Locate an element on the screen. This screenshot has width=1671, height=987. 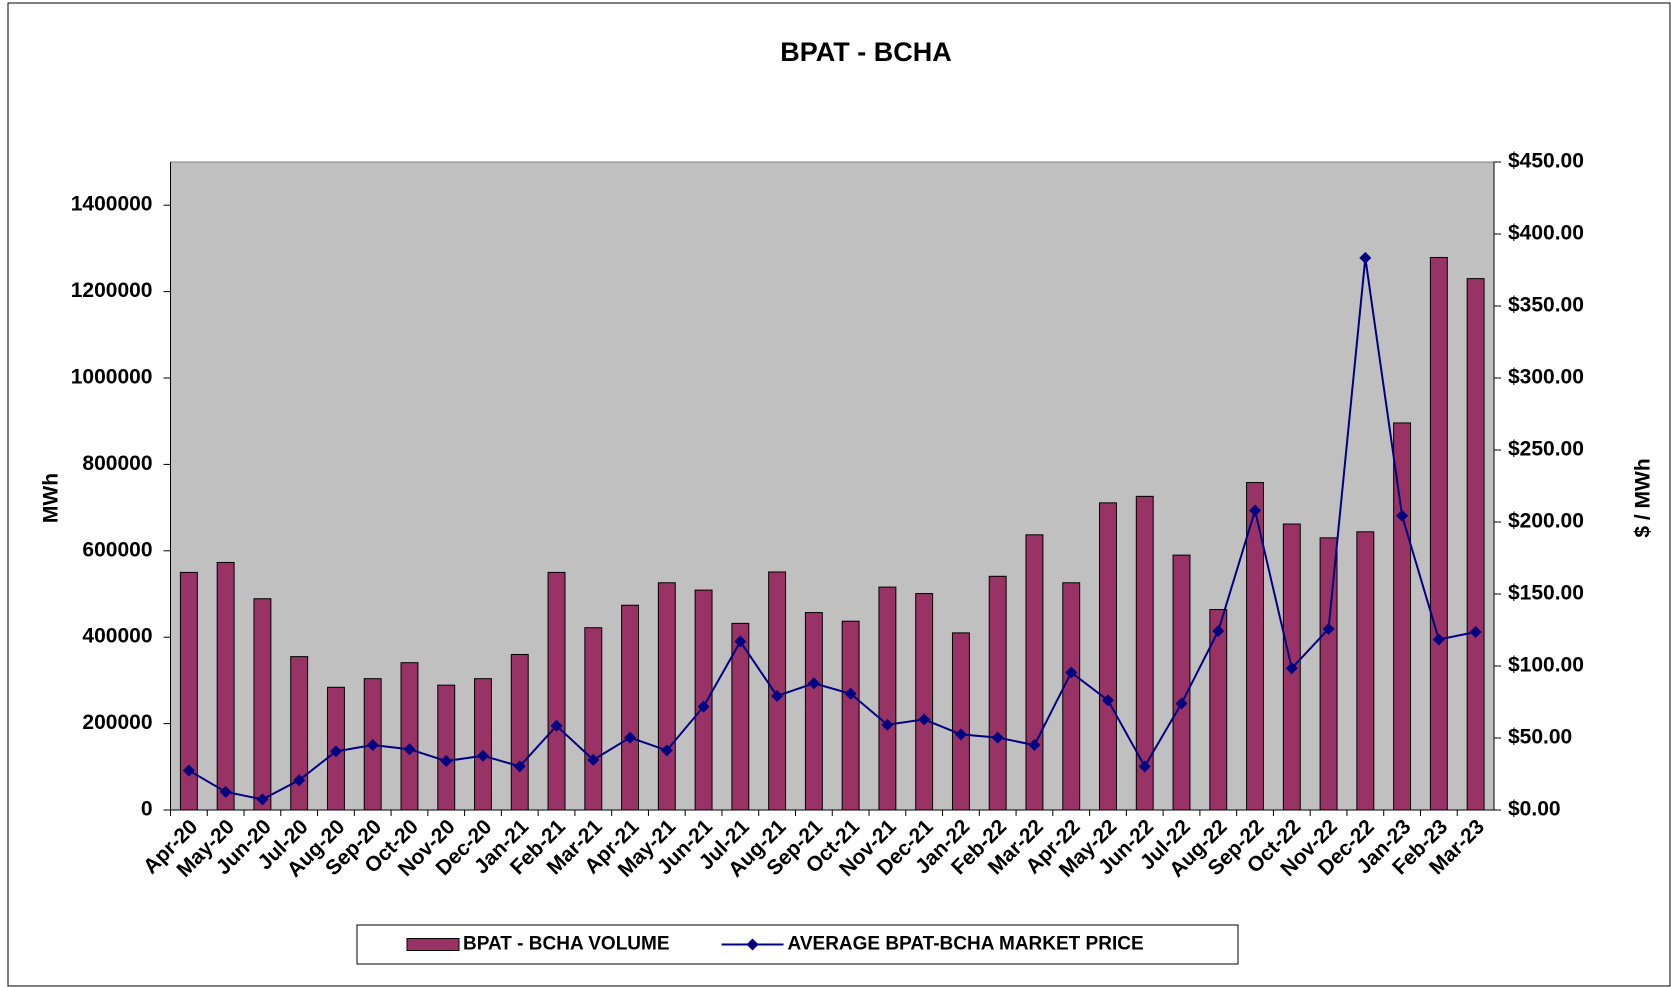
y-tick-label: 600000 is located at coordinates (117, 549).